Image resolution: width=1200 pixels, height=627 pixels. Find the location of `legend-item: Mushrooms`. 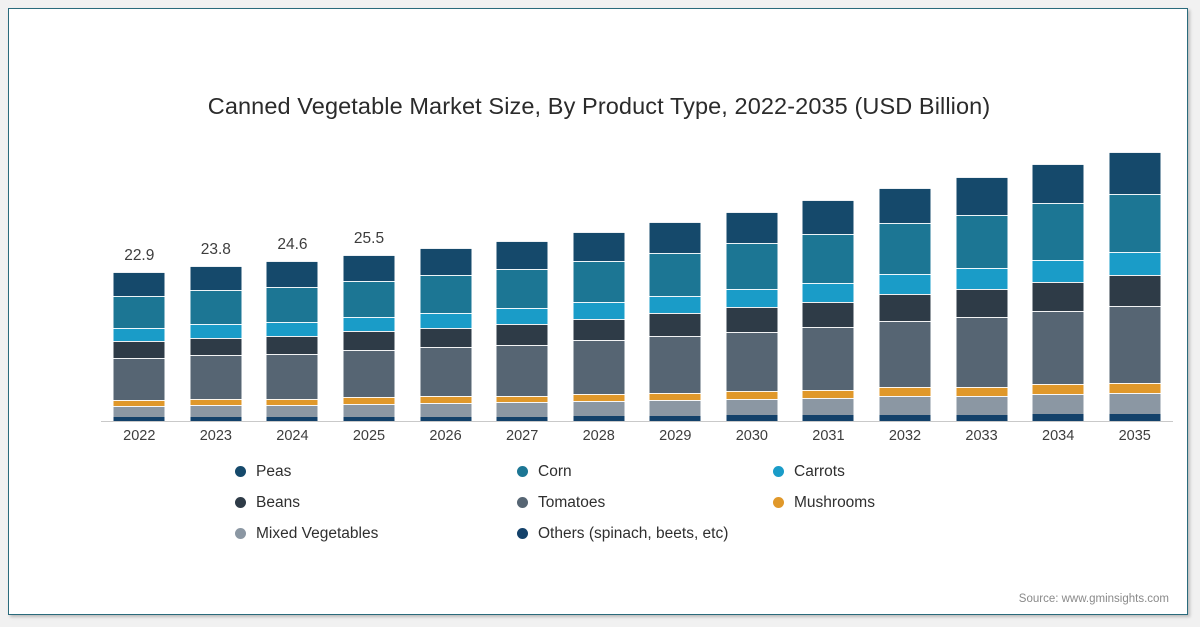

legend-item: Mushrooms is located at coordinates (824, 503).